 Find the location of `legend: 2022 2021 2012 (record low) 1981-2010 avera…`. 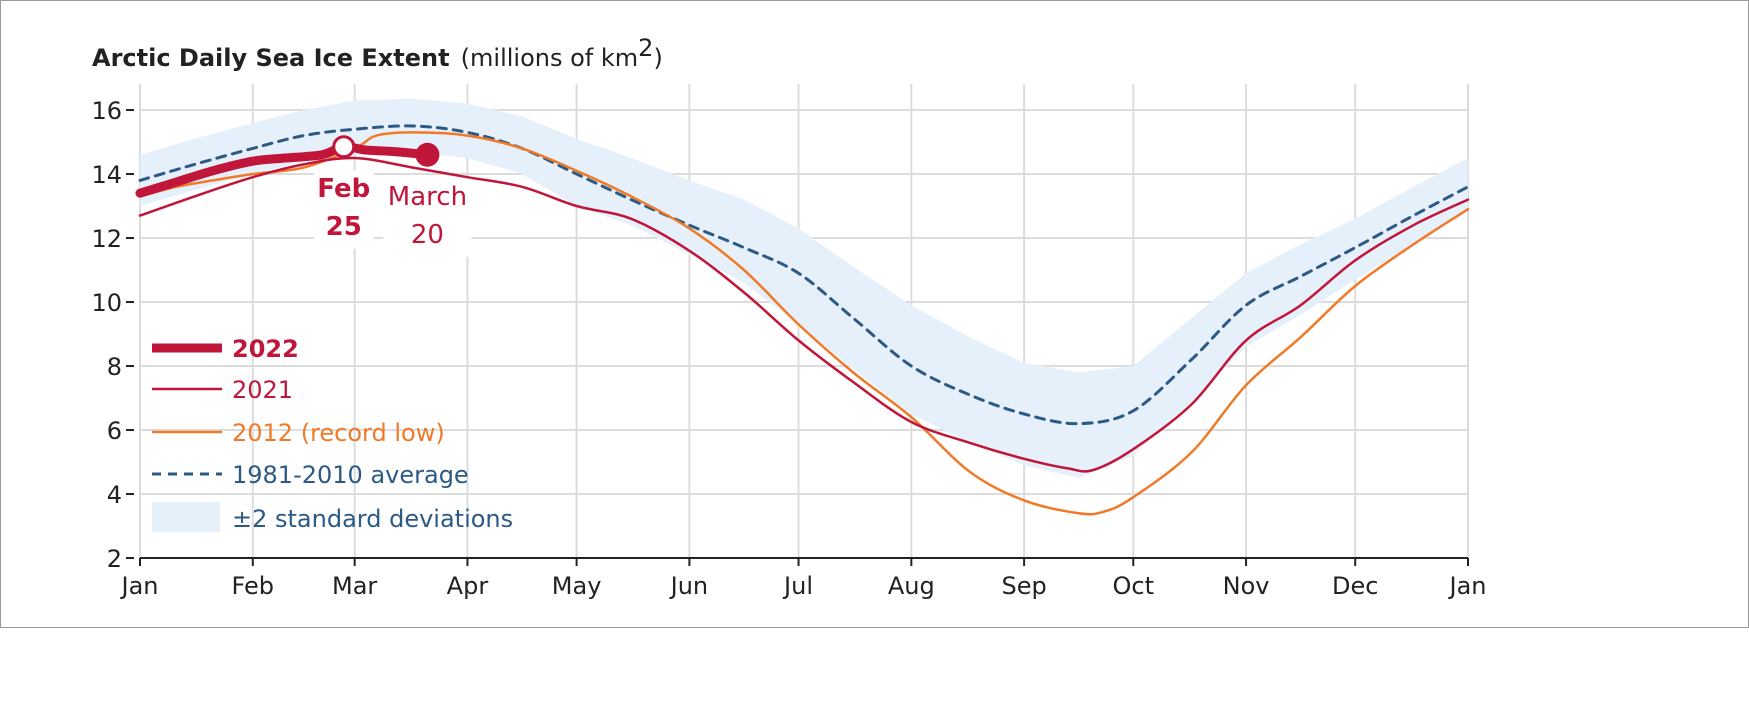

legend: 2022 2021 2012 (record low) 1981-2010 avera… is located at coordinates (332, 434).